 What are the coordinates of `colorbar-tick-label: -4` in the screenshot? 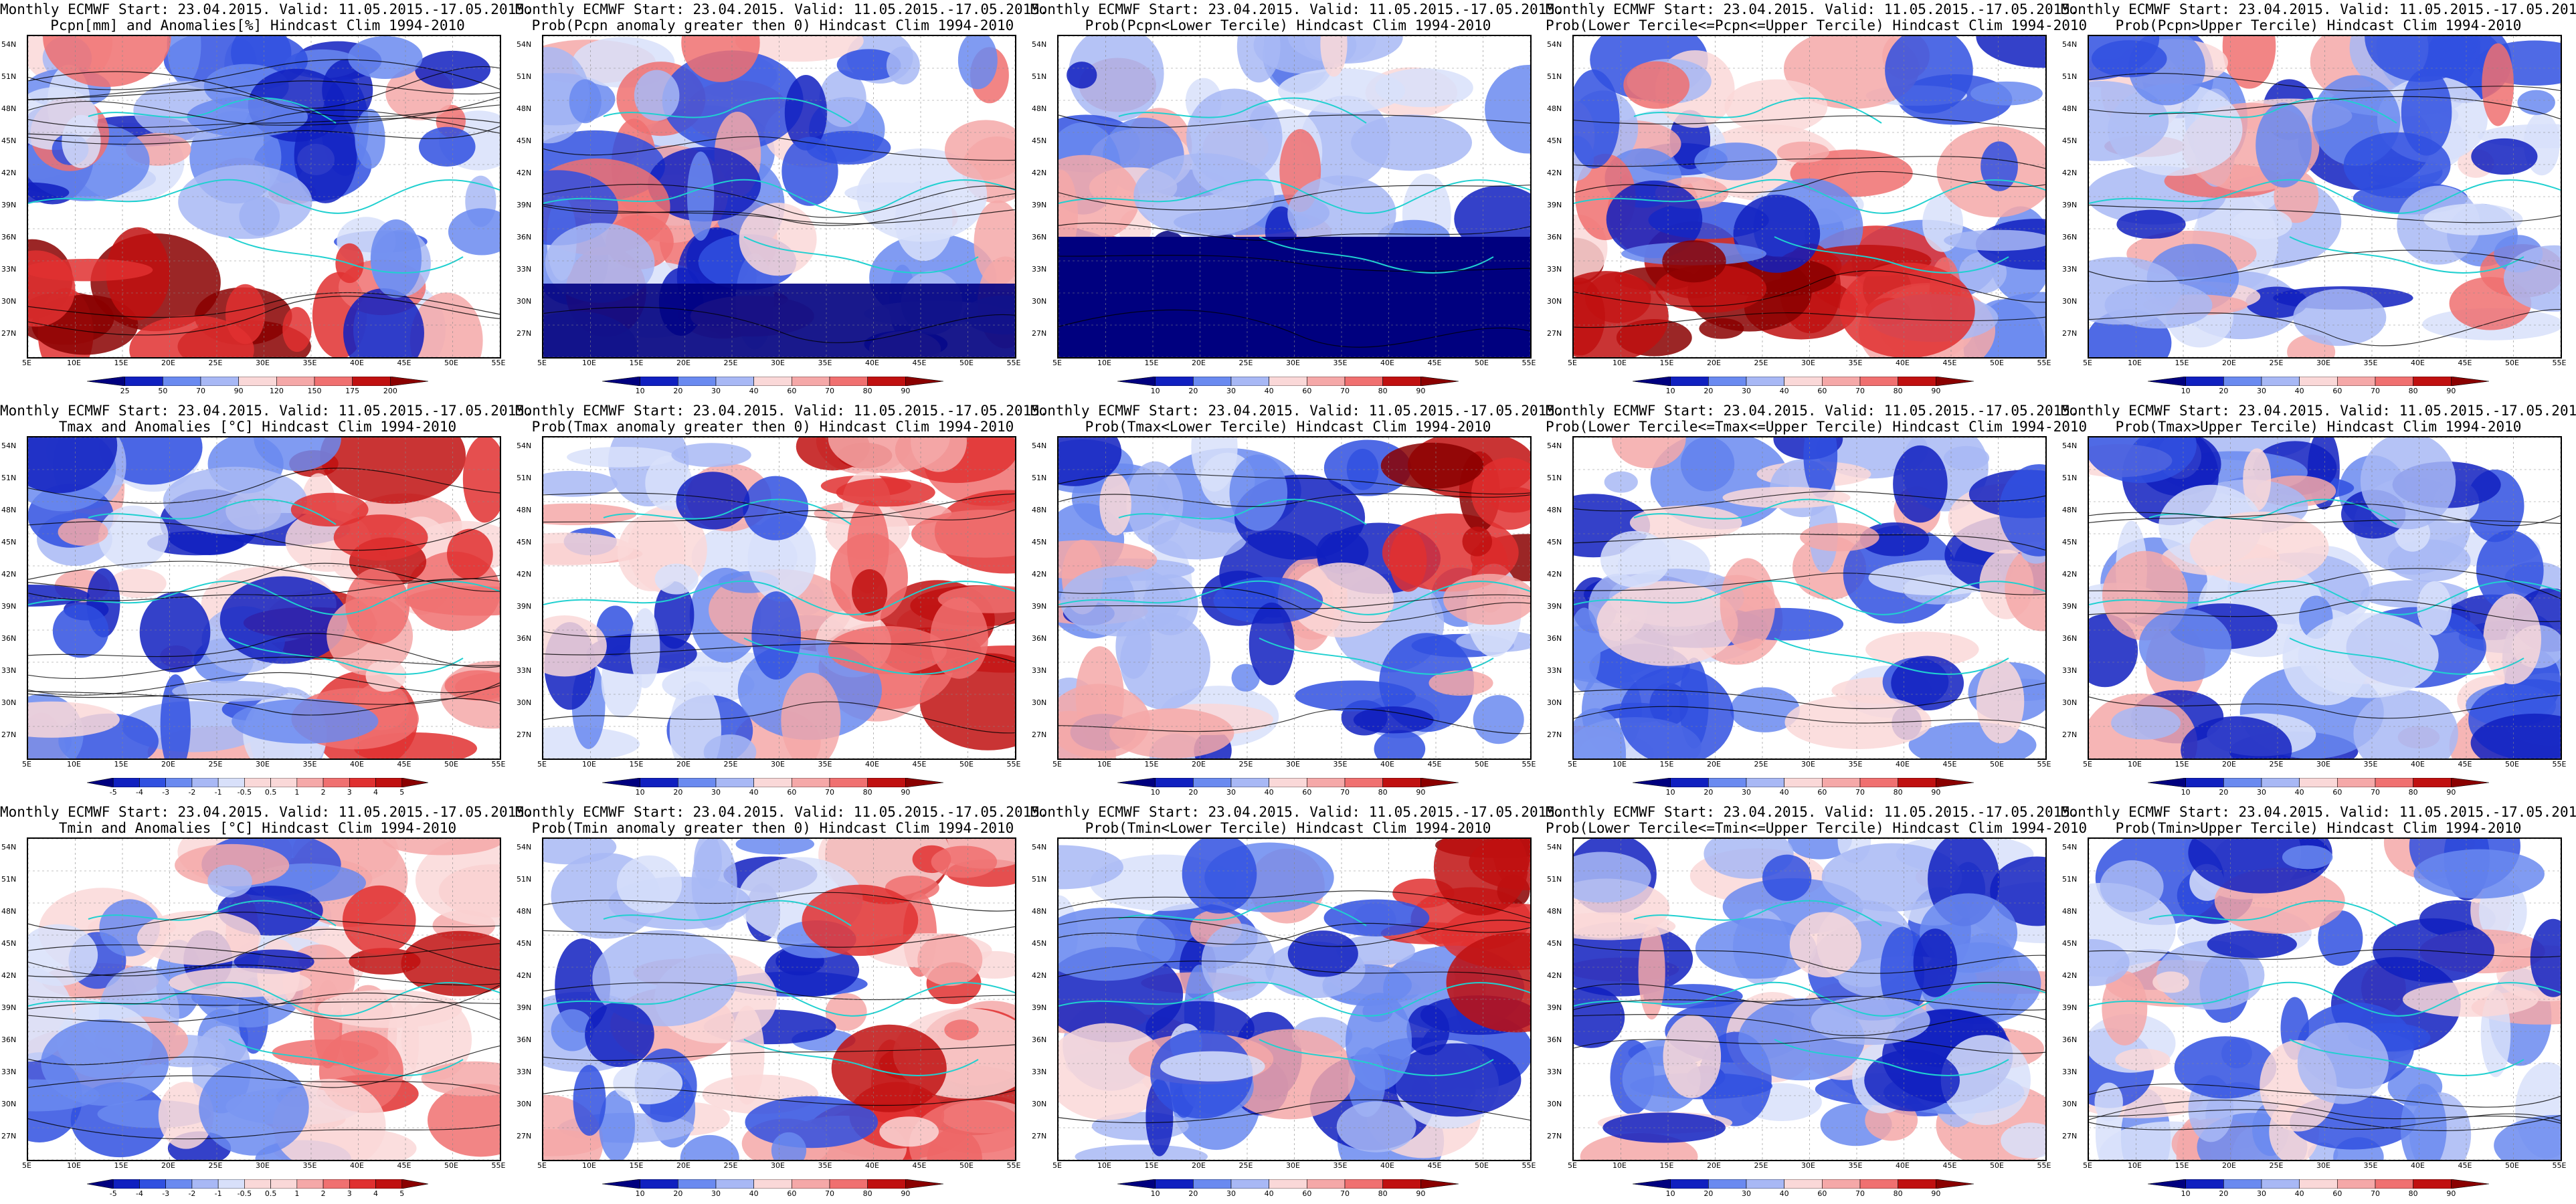 It's located at (139, 1193).